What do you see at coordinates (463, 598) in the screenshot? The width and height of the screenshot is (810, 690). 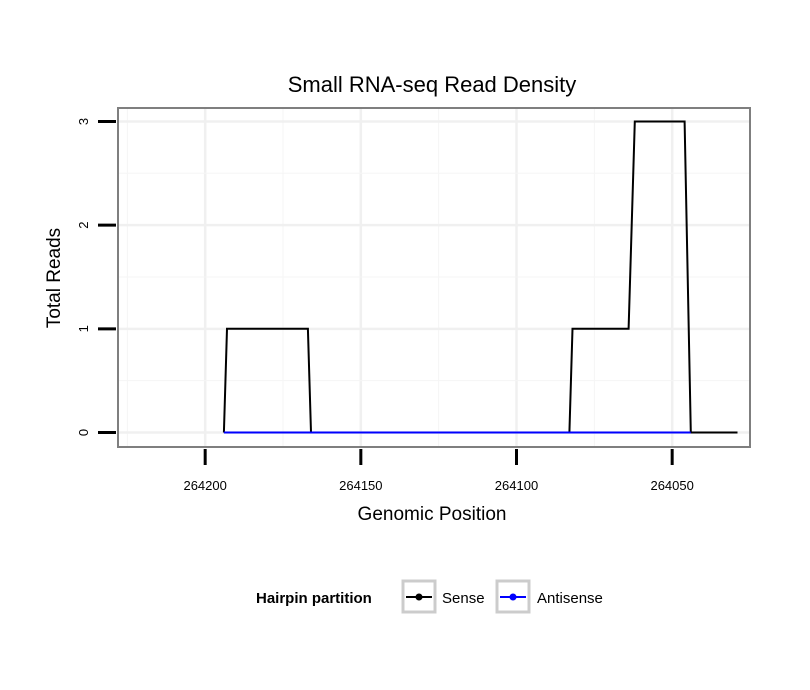 I see `legend-label-sense: Sense` at bounding box center [463, 598].